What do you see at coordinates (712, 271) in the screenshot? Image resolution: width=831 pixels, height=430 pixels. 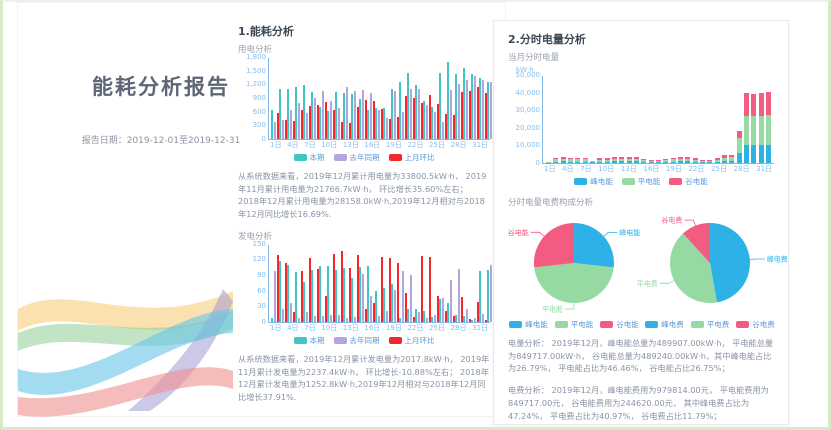 I see `cost-composition-pie: 峰电费 平电费 谷电费 峰电费 平电费 谷电费` at bounding box center [712, 271].